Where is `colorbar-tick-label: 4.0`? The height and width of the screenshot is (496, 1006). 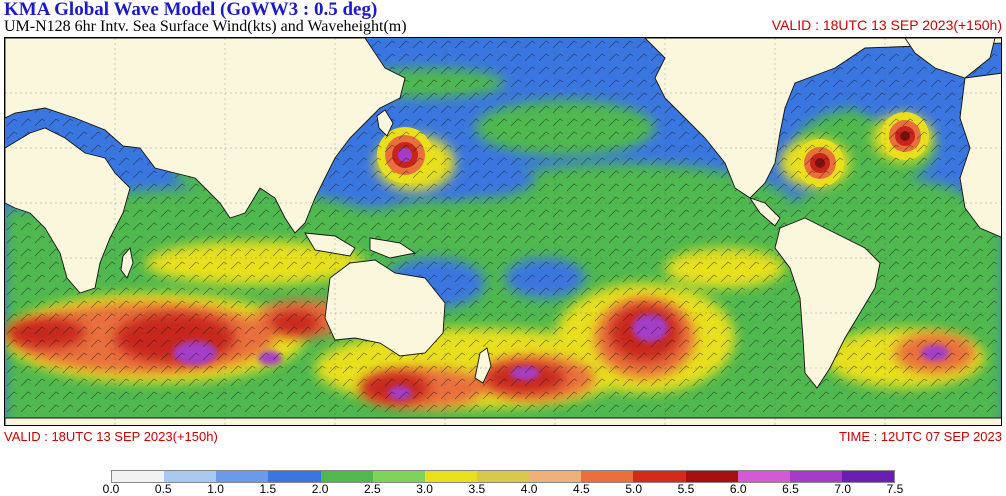
colorbar-tick-label: 4.0 is located at coordinates (529, 489).